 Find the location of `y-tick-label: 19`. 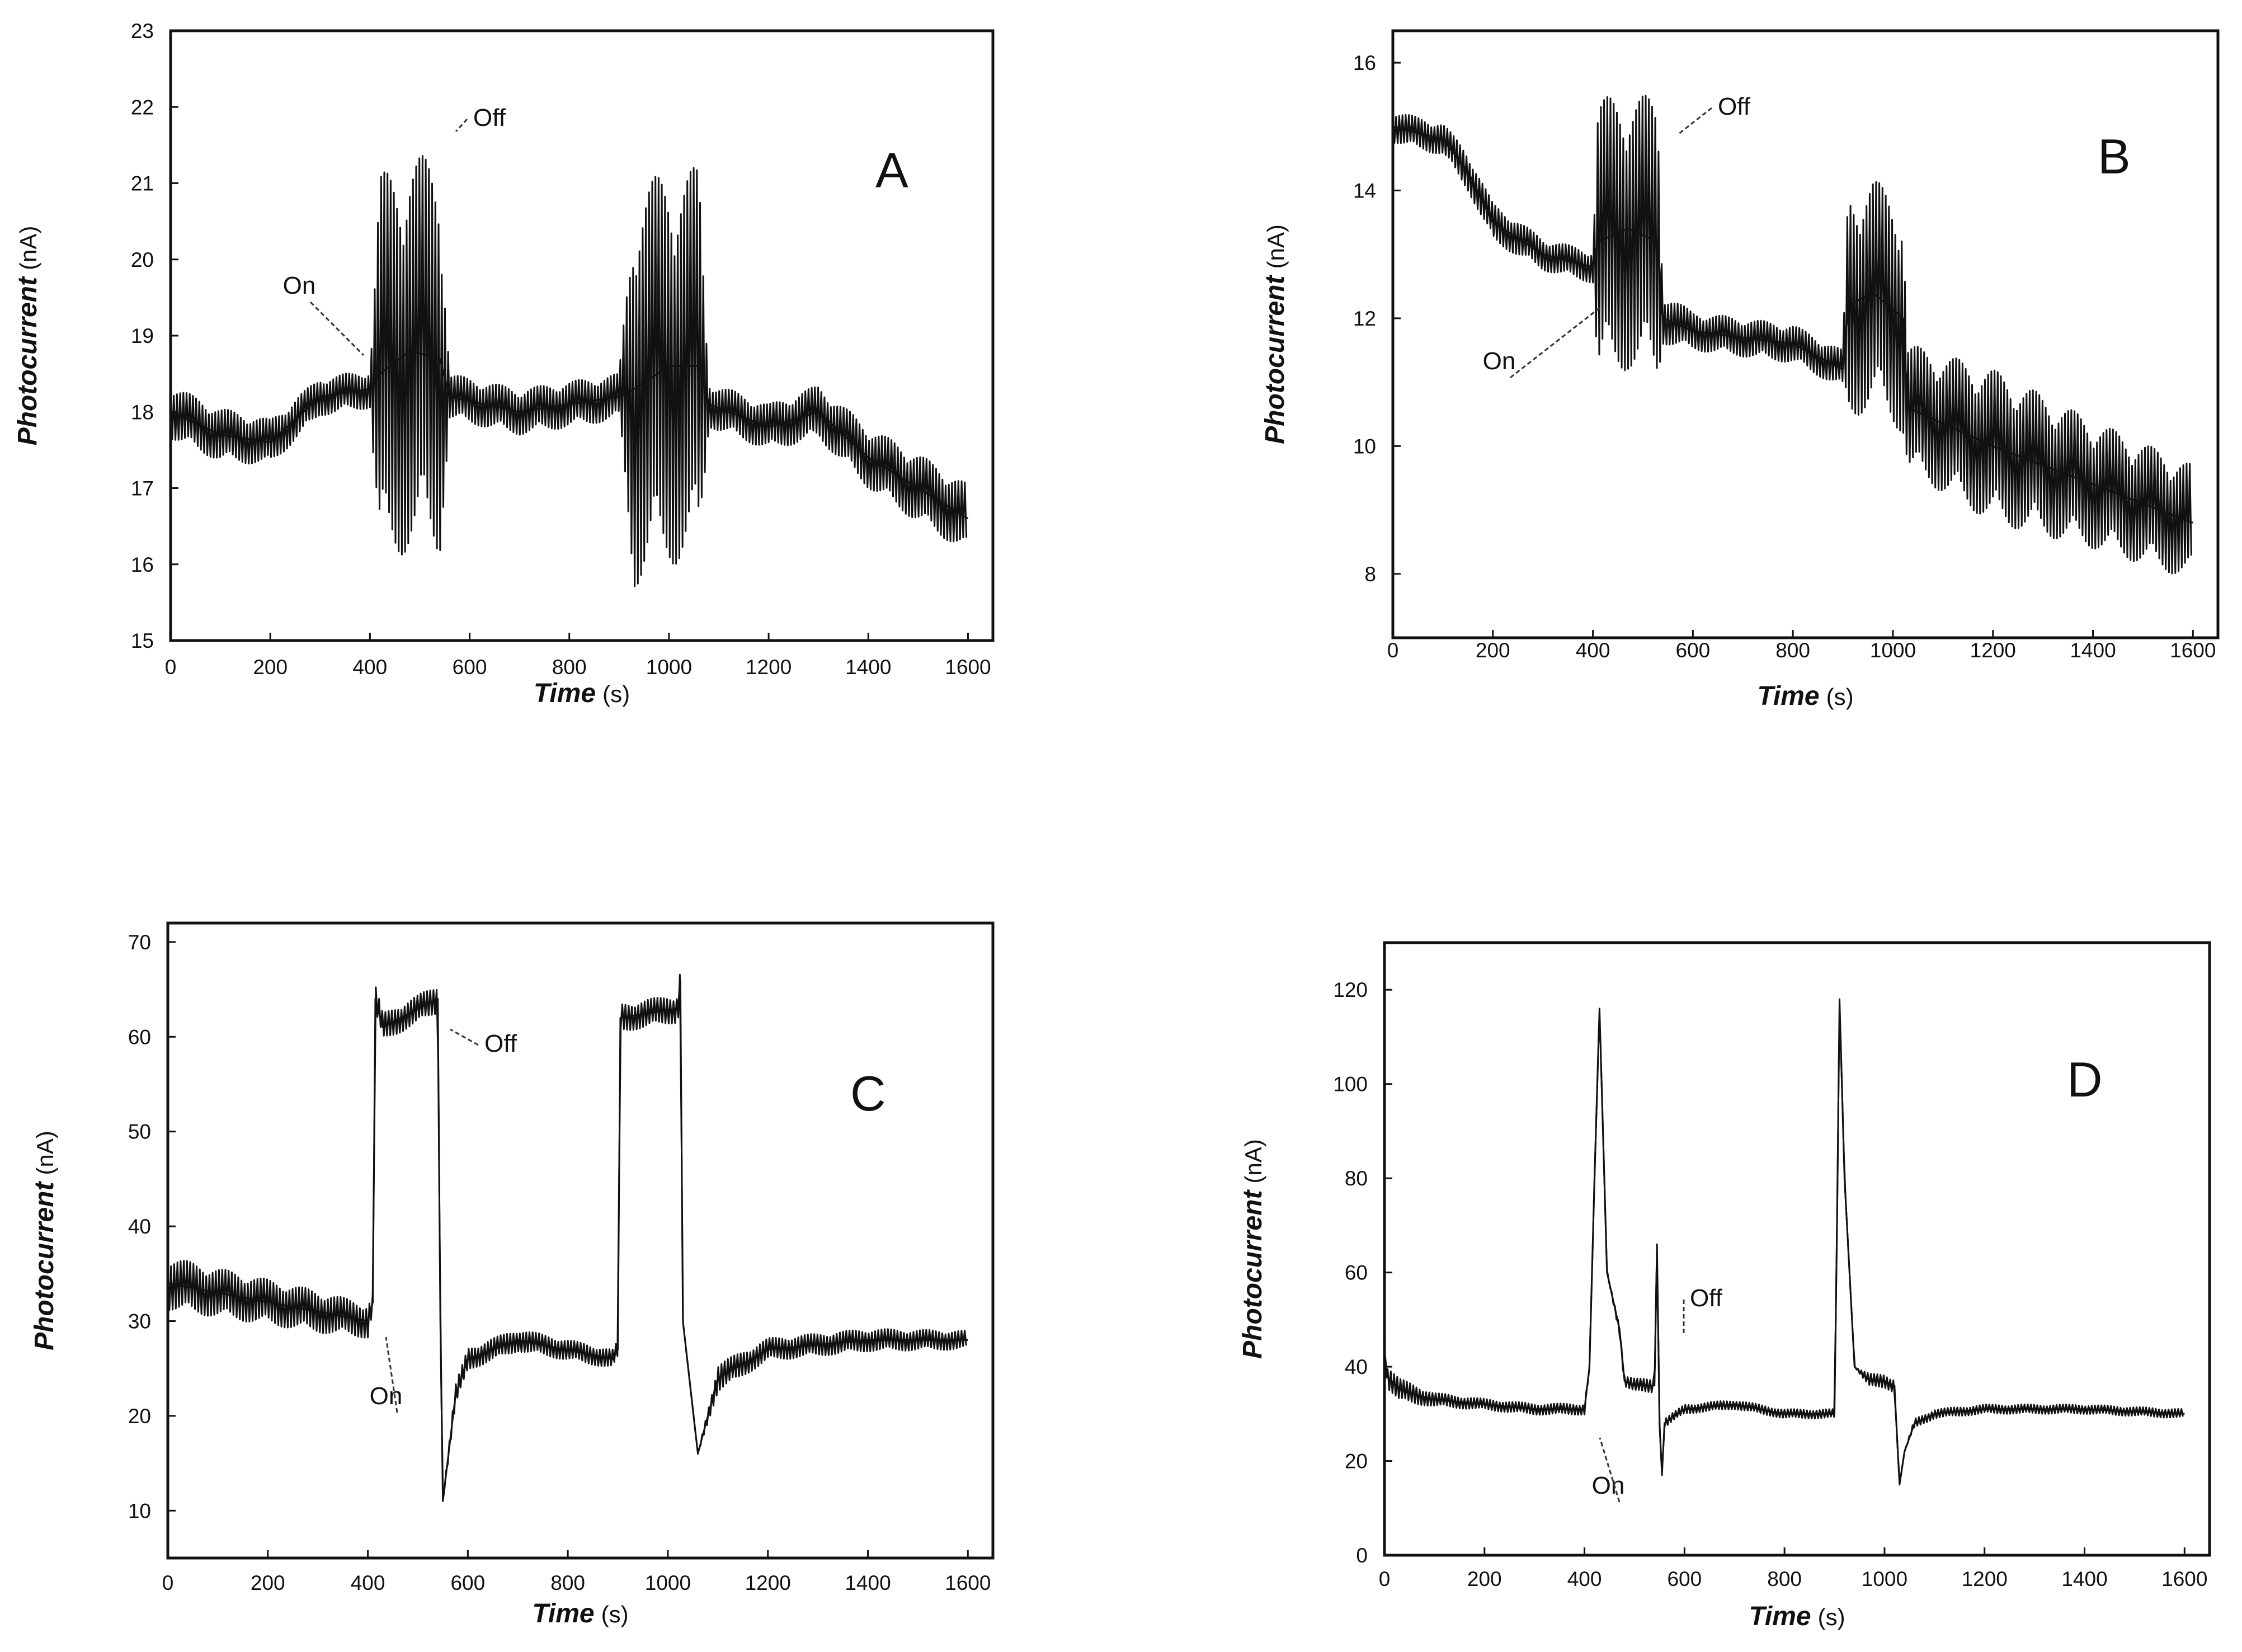

y-tick-label: 19 is located at coordinates (142, 336).